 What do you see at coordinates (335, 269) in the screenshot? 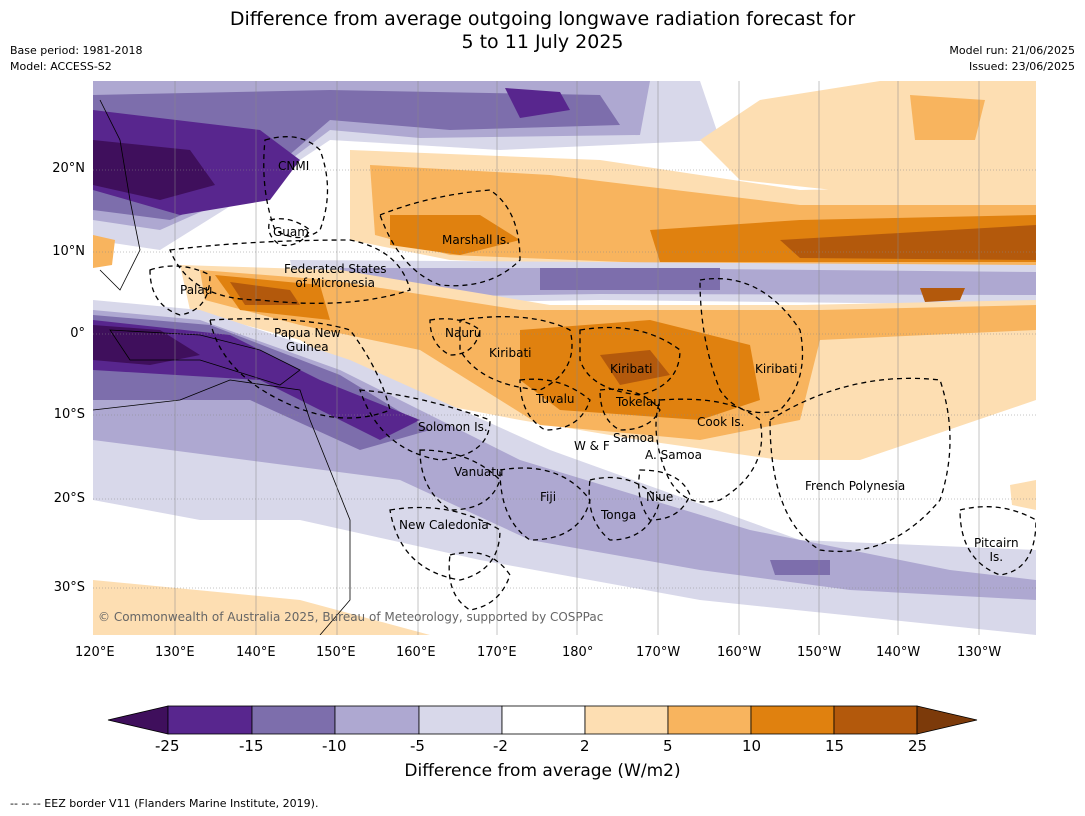
I see `place-label-fsm-line-1: Federated States` at bounding box center [335, 269].